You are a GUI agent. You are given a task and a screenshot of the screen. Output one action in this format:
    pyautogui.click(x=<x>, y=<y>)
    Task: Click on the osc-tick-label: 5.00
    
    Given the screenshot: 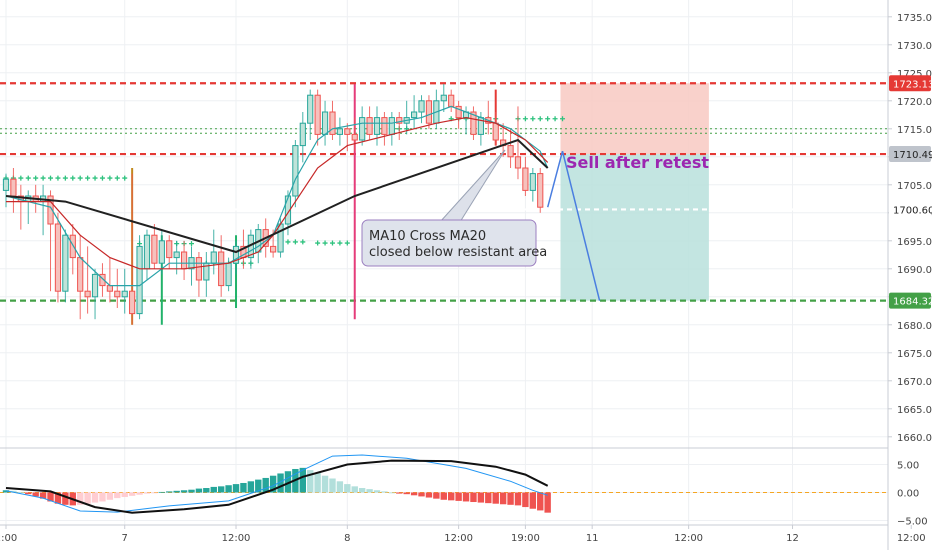 What is the action you would take?
    pyautogui.click(x=908, y=466)
    